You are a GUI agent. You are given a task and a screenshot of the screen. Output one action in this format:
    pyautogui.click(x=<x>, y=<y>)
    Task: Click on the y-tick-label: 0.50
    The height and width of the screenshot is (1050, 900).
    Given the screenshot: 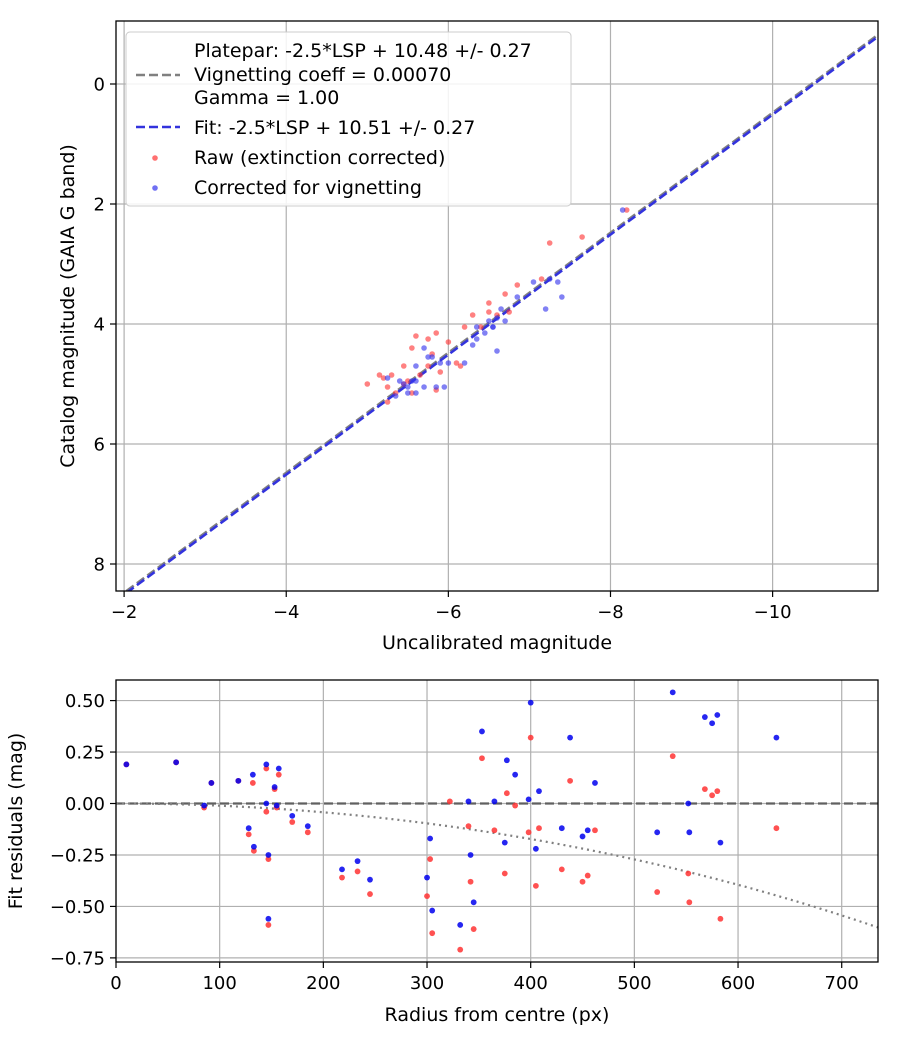 What is the action you would take?
    pyautogui.click(x=85, y=701)
    